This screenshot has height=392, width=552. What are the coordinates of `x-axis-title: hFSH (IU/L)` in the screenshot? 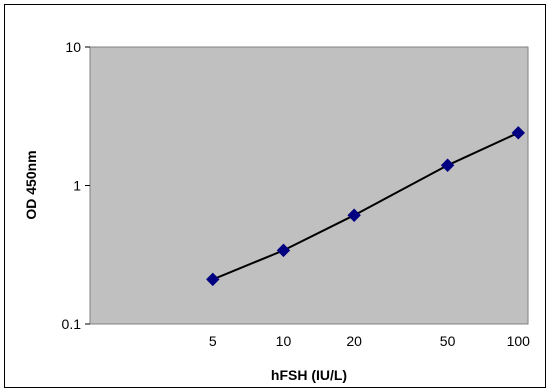 It's located at (309, 375).